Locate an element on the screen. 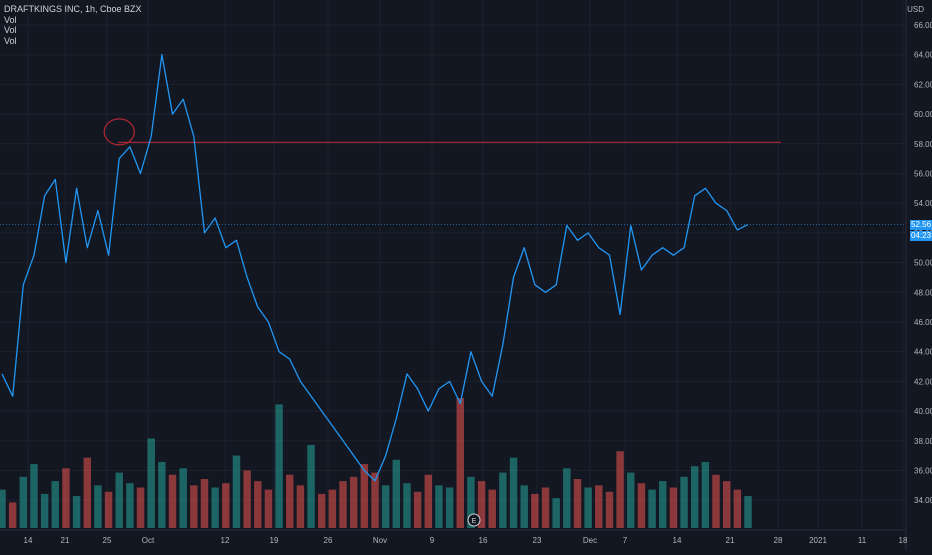 The height and width of the screenshot is (555, 932). x-tick-label: 12 is located at coordinates (225, 540).